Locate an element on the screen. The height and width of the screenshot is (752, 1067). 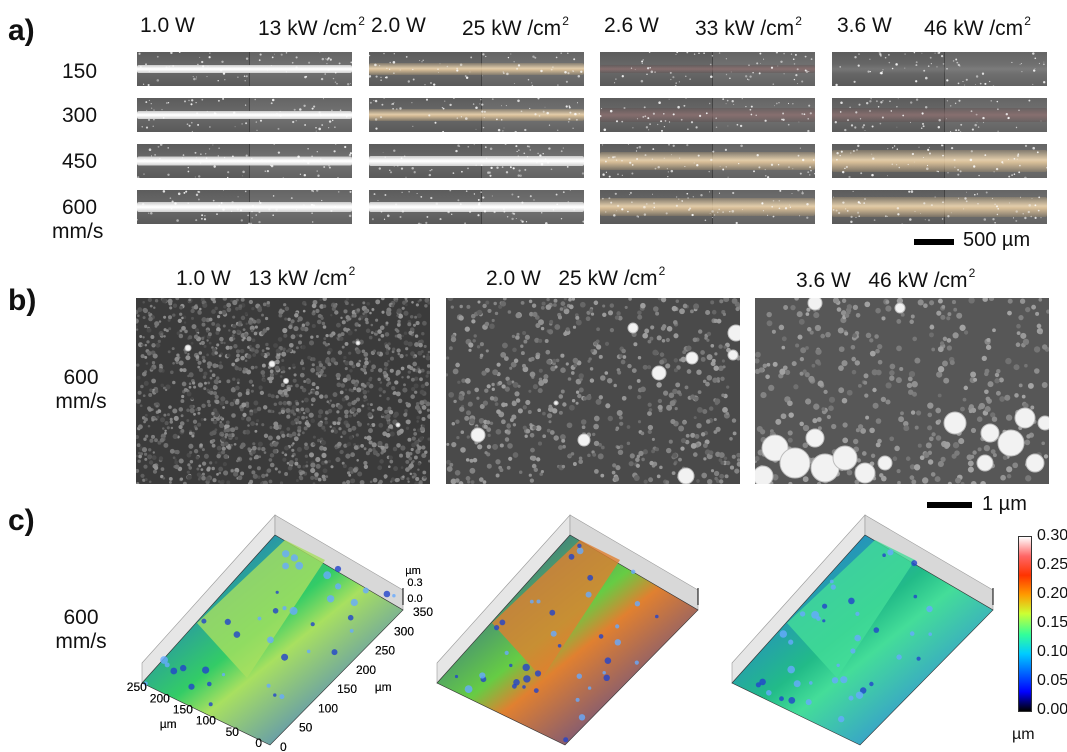
a-header-4-power: 3.6 W is located at coordinates (864, 25).